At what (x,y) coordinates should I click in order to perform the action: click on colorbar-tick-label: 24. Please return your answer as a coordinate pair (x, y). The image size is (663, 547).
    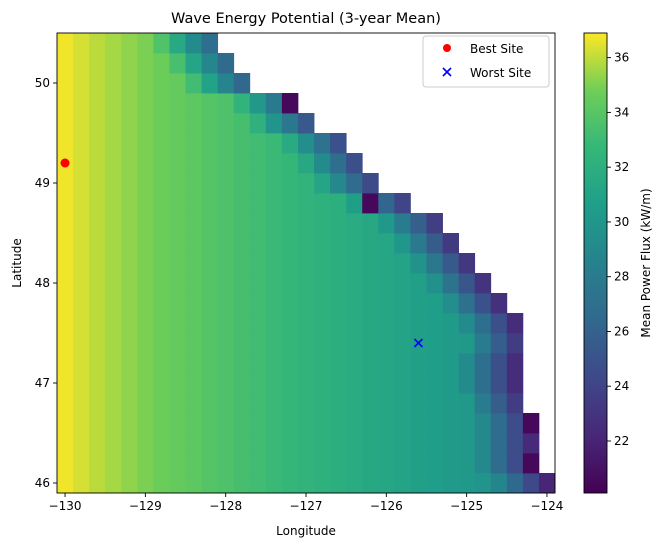
    Looking at the image, I should click on (621, 386).